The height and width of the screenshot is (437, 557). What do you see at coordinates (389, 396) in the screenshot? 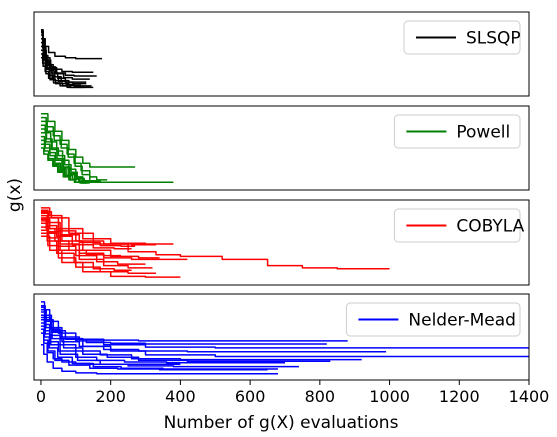
I see `x-tick-label: 1000` at bounding box center [389, 396].